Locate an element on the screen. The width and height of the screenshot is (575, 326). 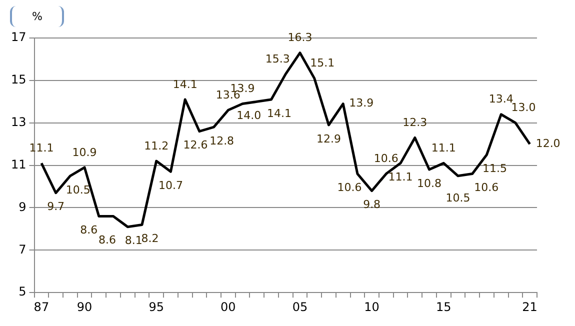
x-tick-label: 00 is located at coordinates (228, 307).